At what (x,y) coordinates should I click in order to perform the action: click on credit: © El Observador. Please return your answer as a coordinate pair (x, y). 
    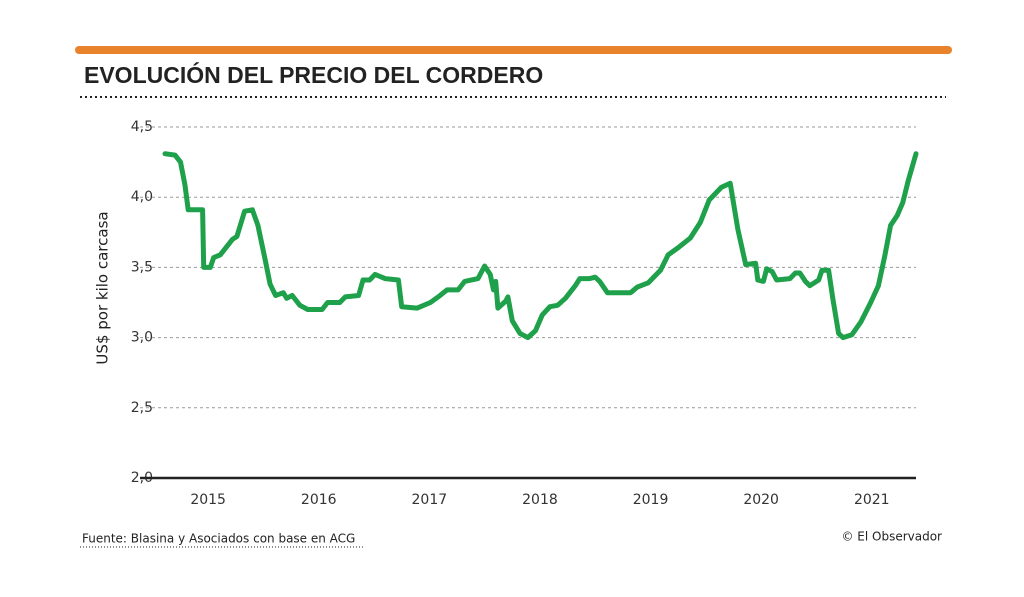
    Looking at the image, I should click on (891, 537).